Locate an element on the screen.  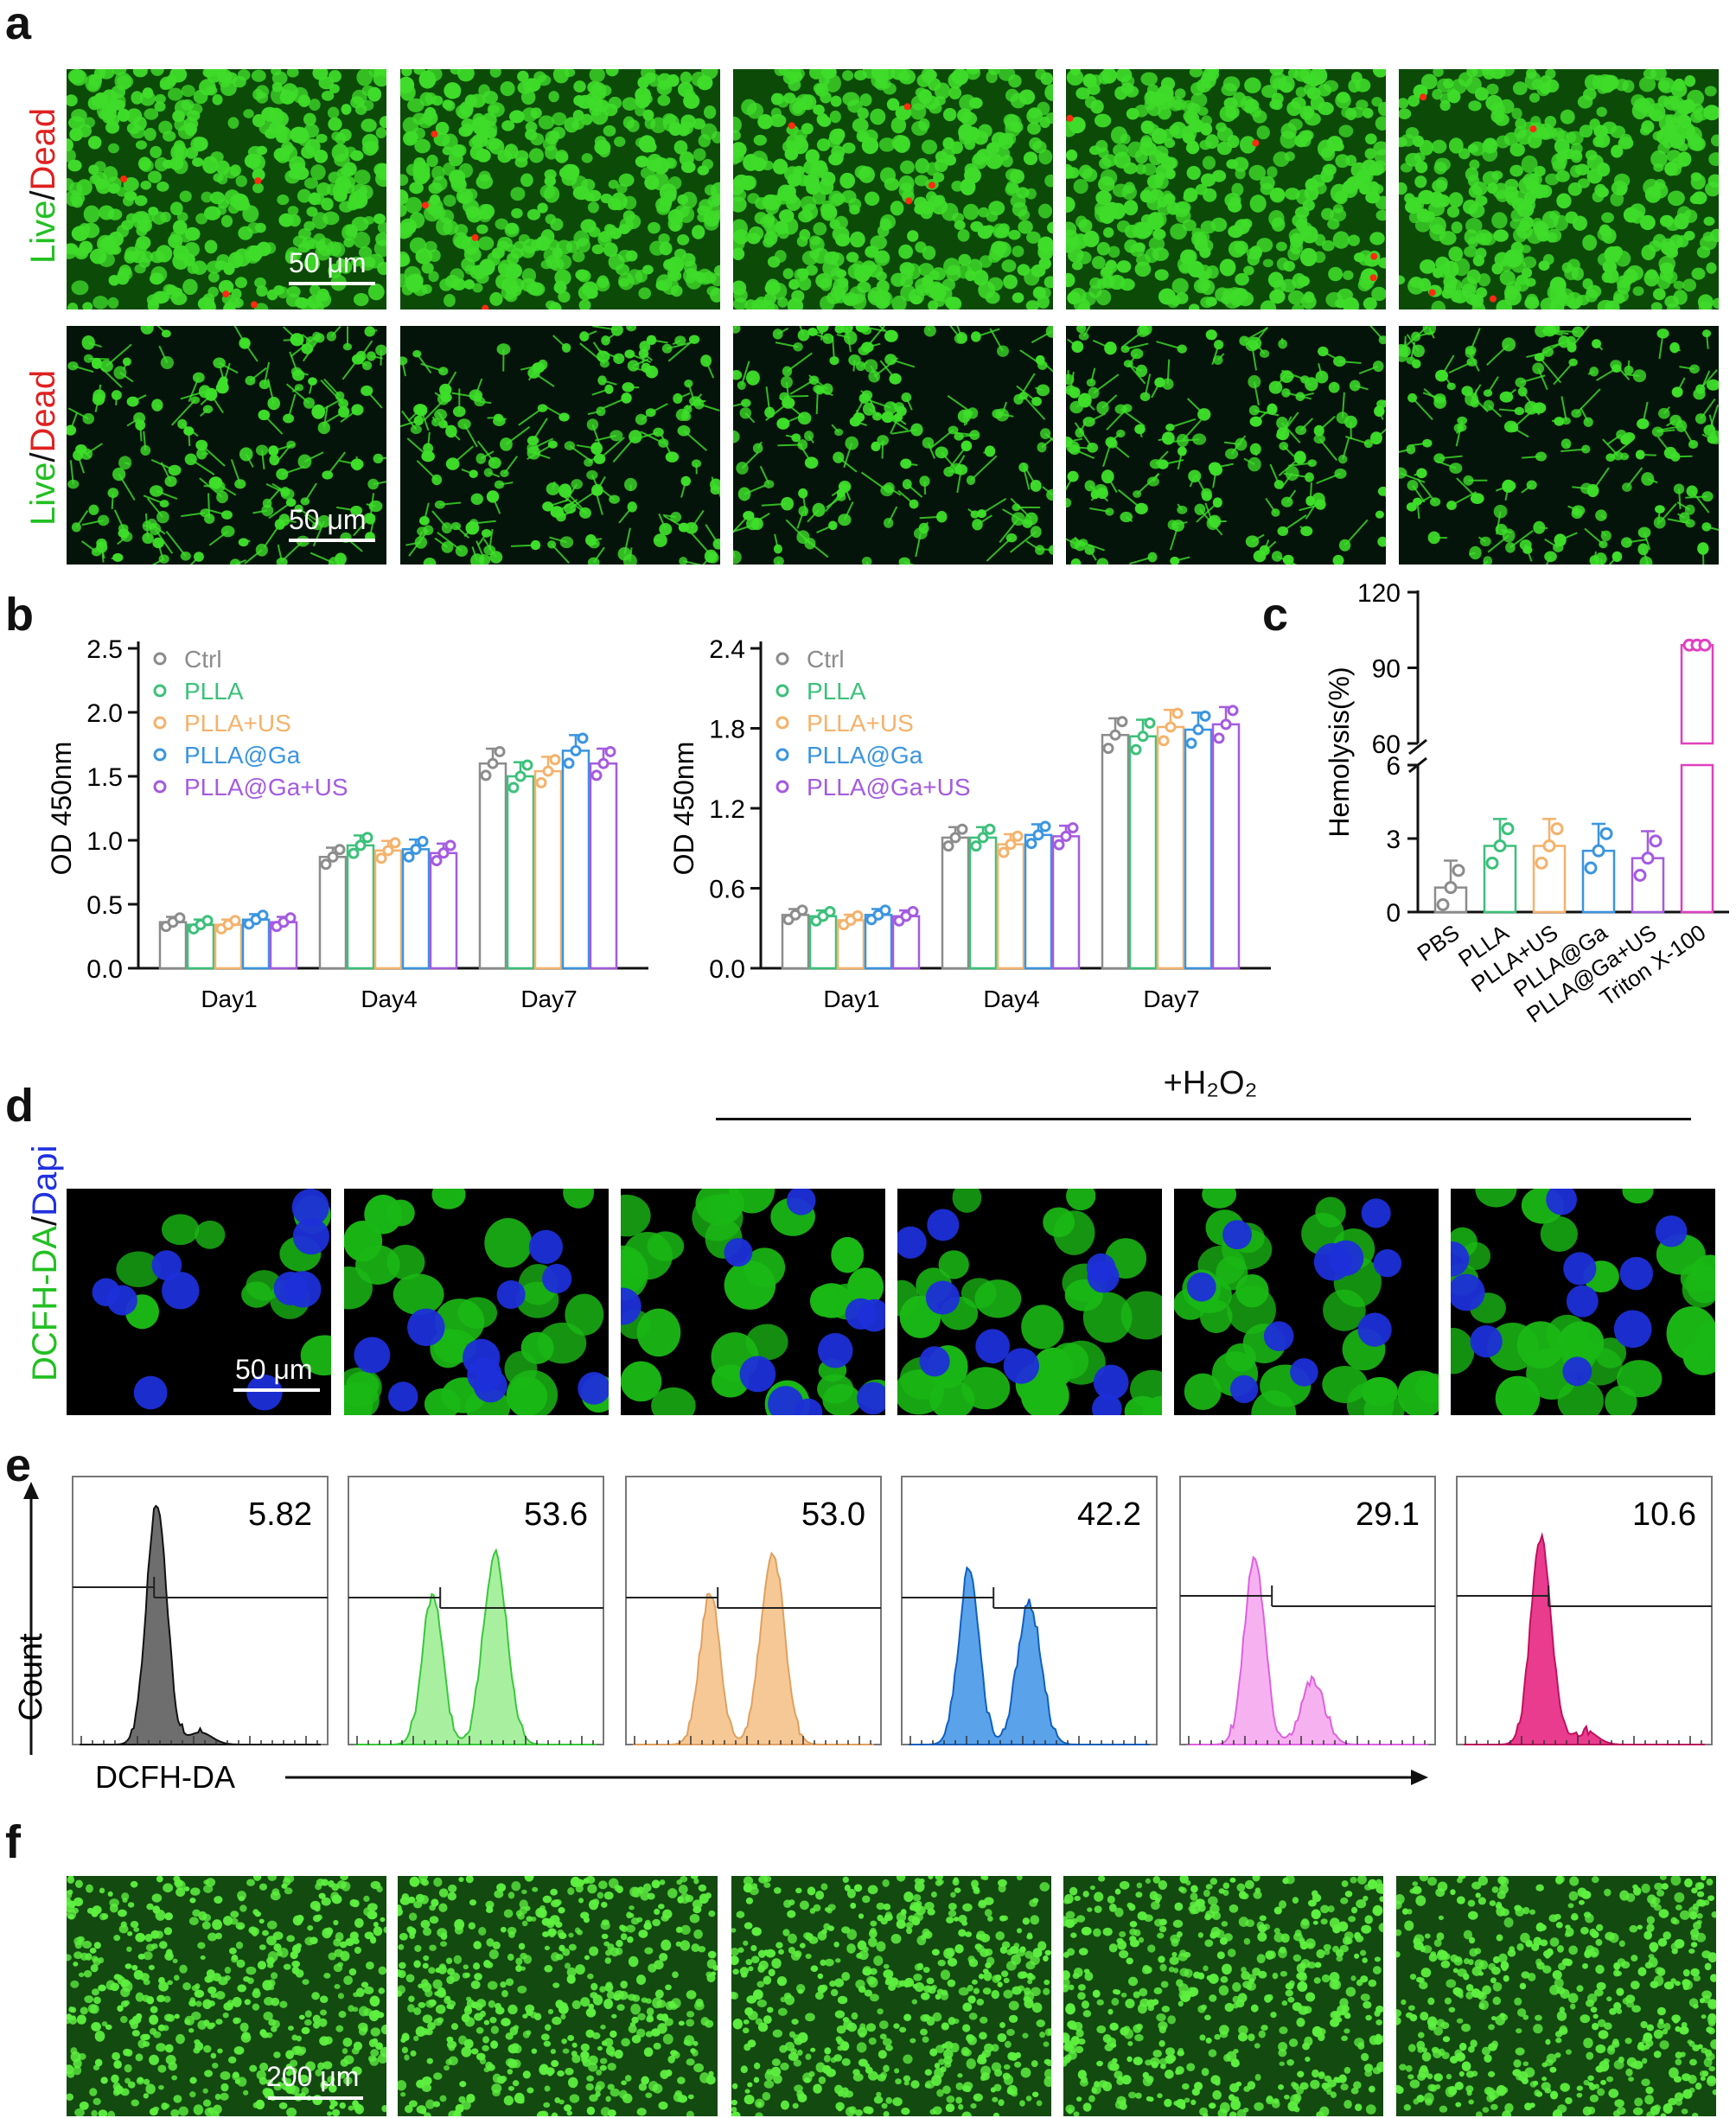
panel-f-tube-image is located at coordinates (558, 1996).